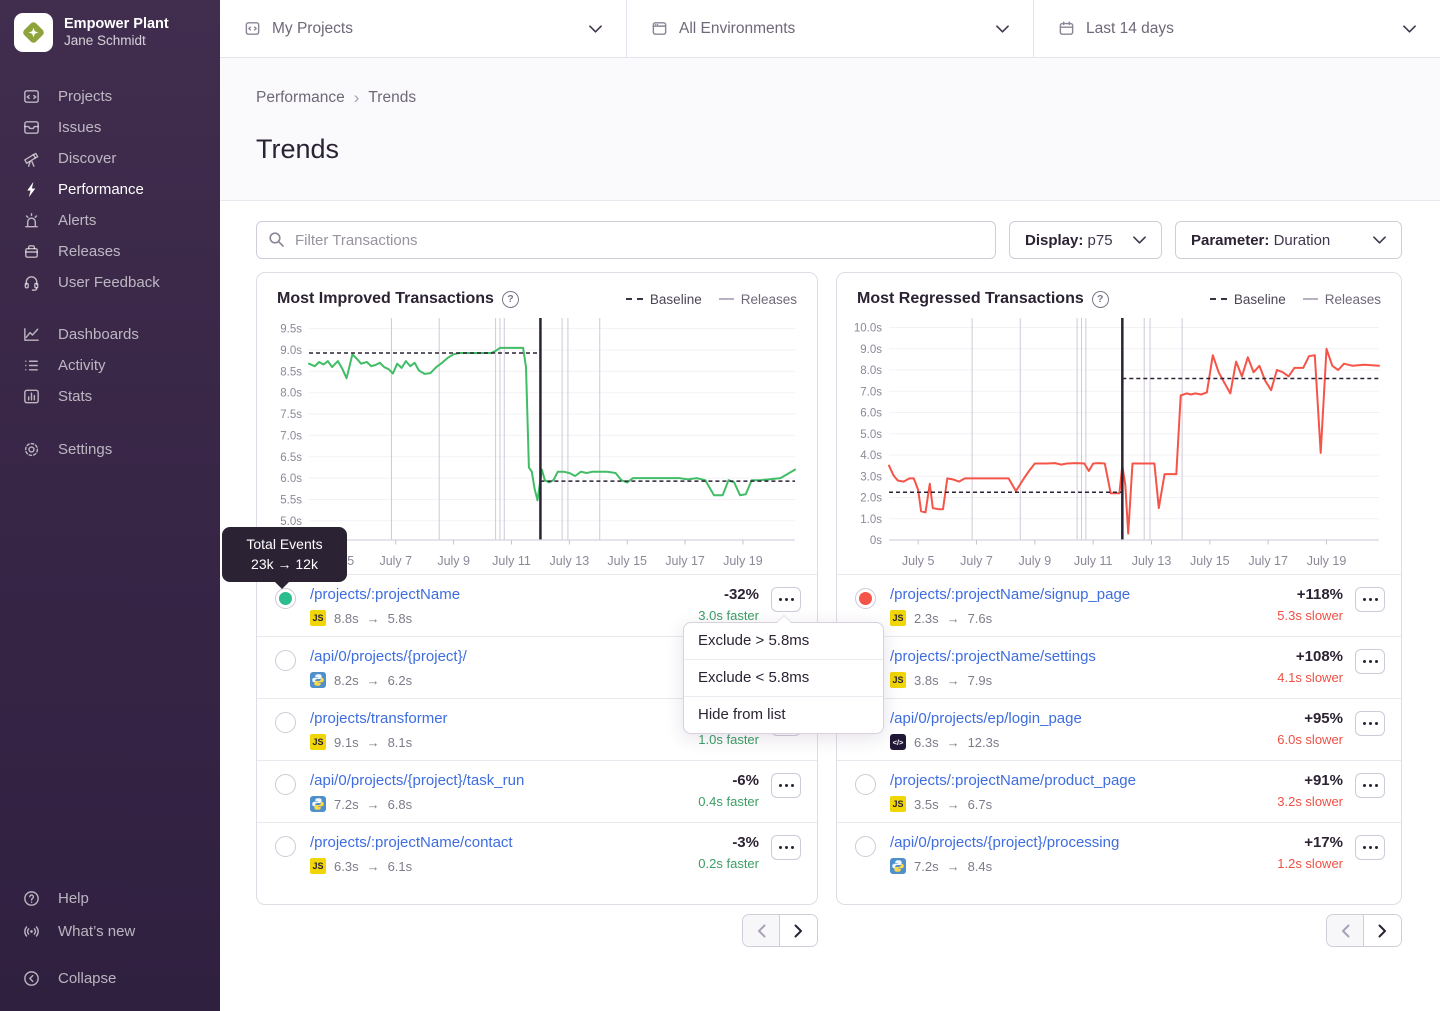  What do you see at coordinates (993, 656) in the screenshot?
I see `transaction-link: /projects/:projectName/settings` at bounding box center [993, 656].